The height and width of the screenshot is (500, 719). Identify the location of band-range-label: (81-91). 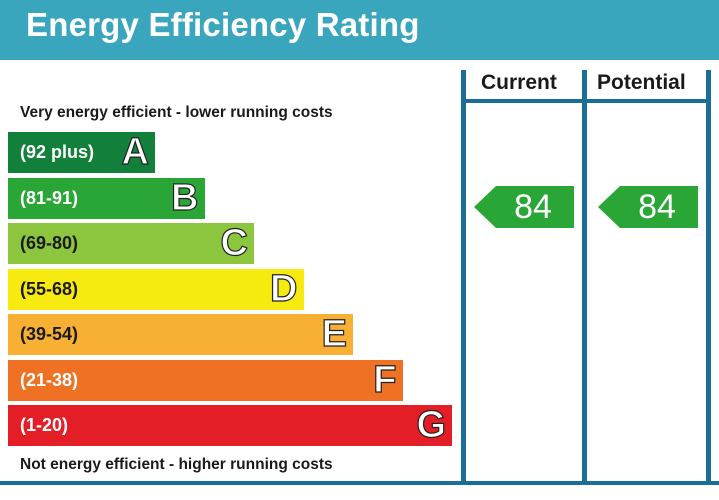
(49, 197).